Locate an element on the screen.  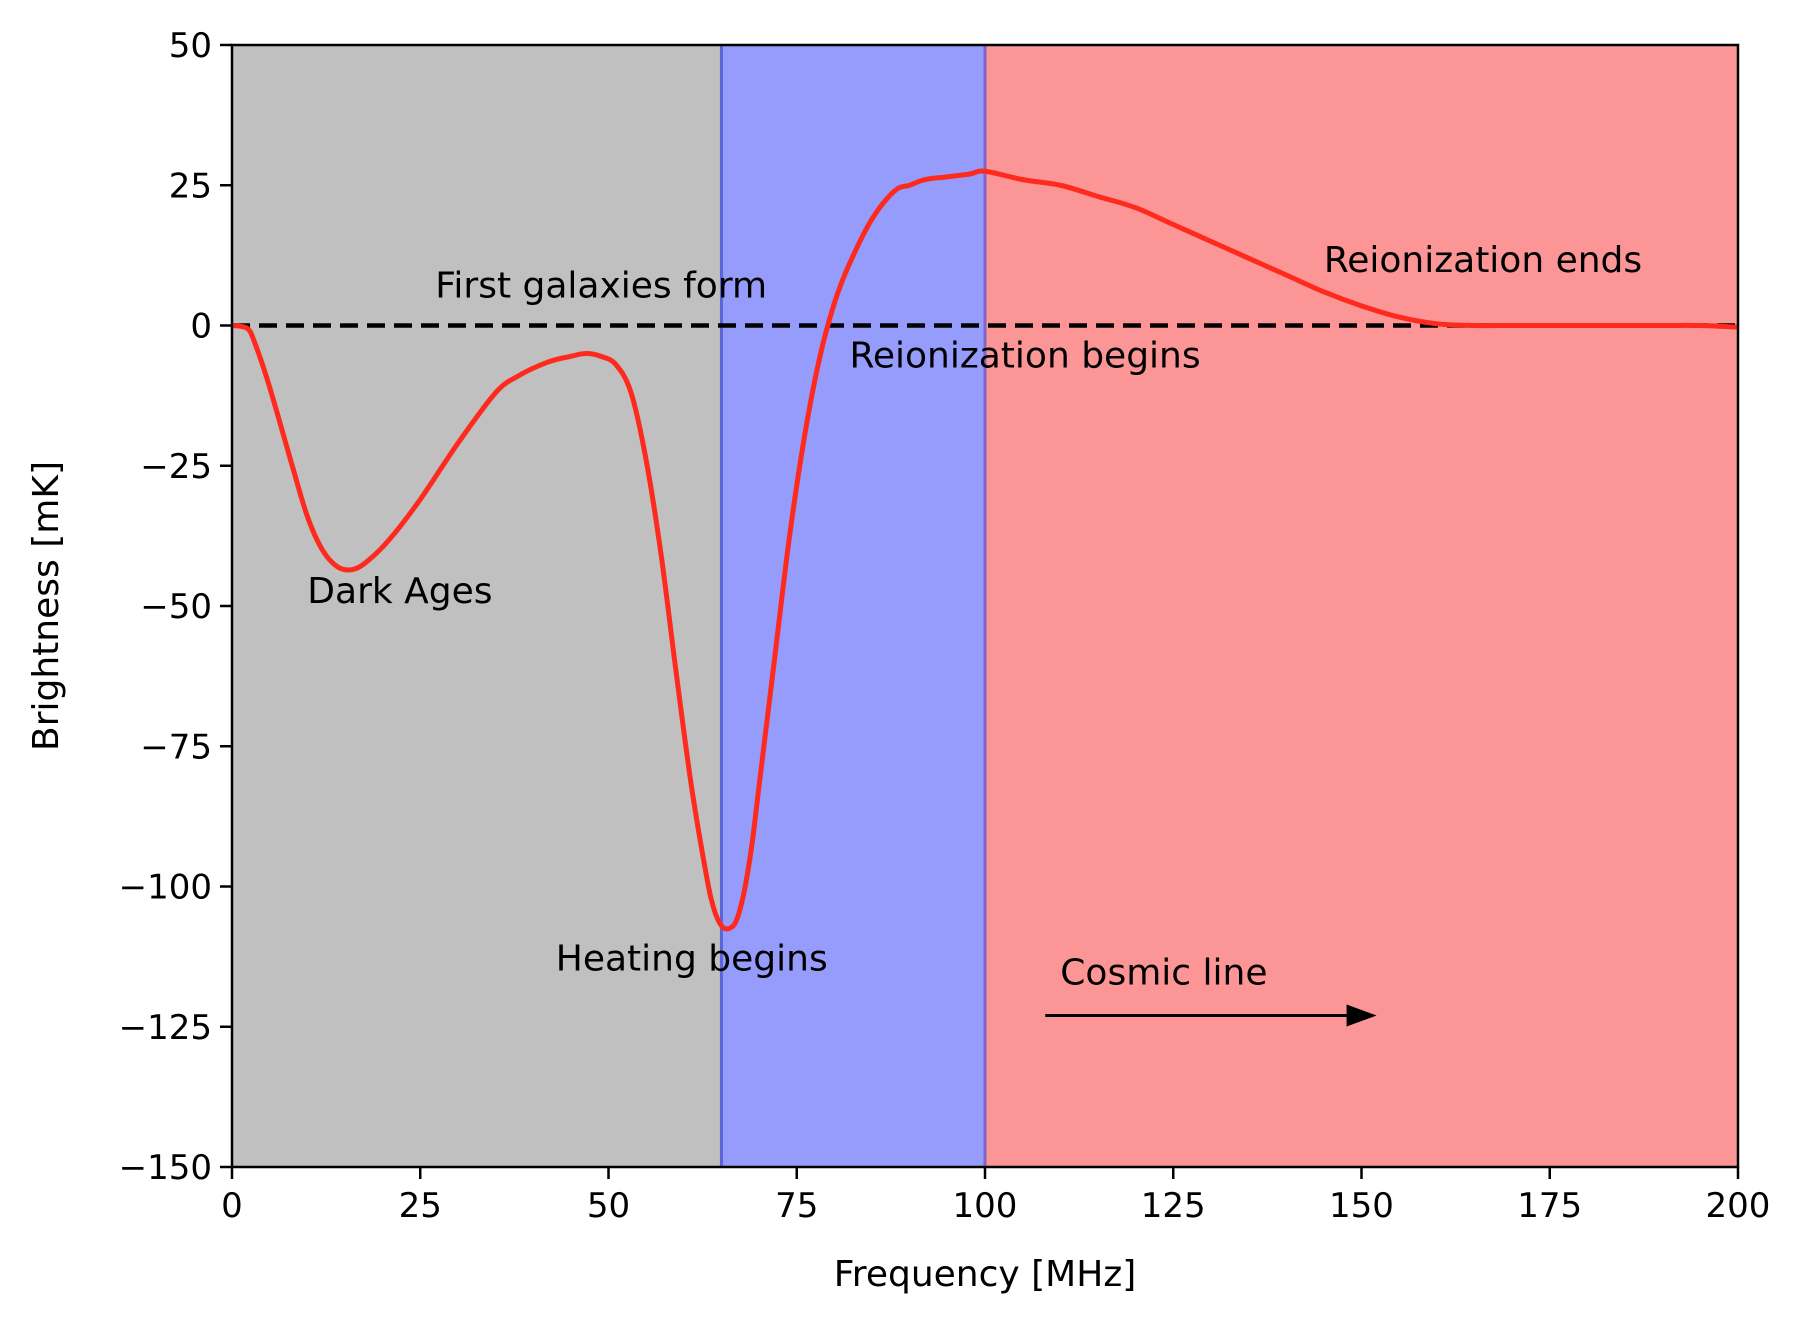
annotation-label: First galaxies form is located at coordinates (601, 285).